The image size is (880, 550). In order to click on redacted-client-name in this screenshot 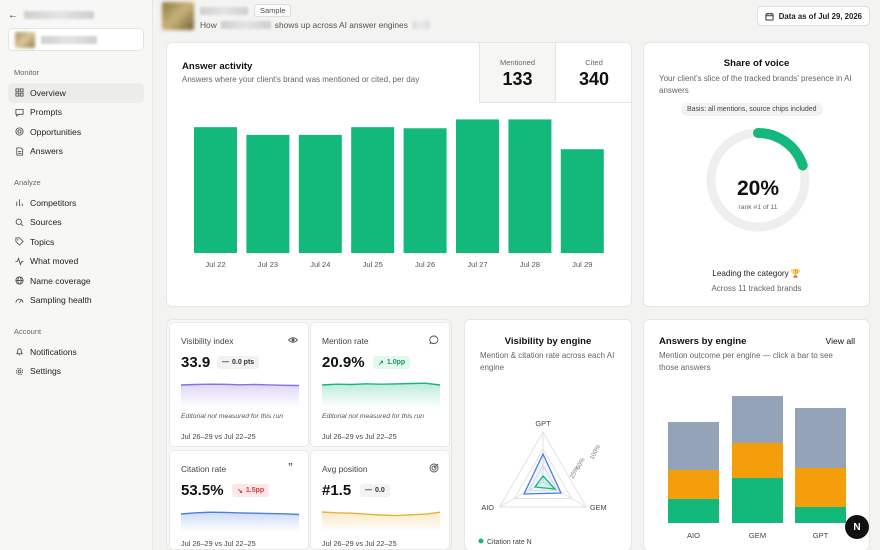, I will do `click(245, 25)`.